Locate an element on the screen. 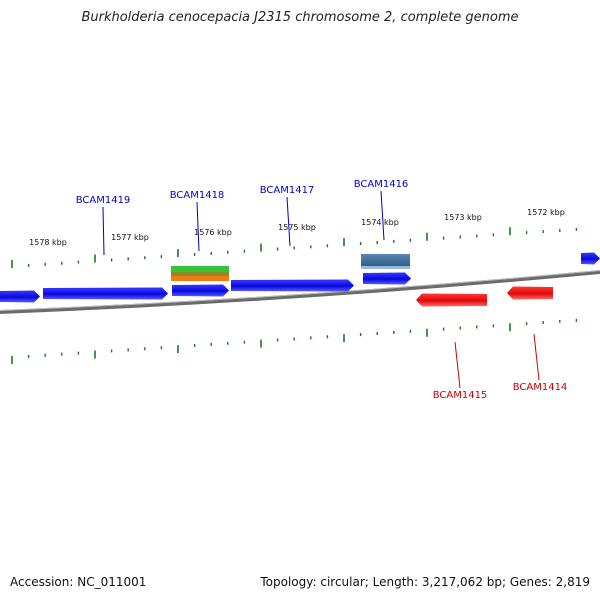 Image resolution: width=600 pixels, height=600 pixels. accession-text: Accession: NC_011001 is located at coordinates (78, 582).